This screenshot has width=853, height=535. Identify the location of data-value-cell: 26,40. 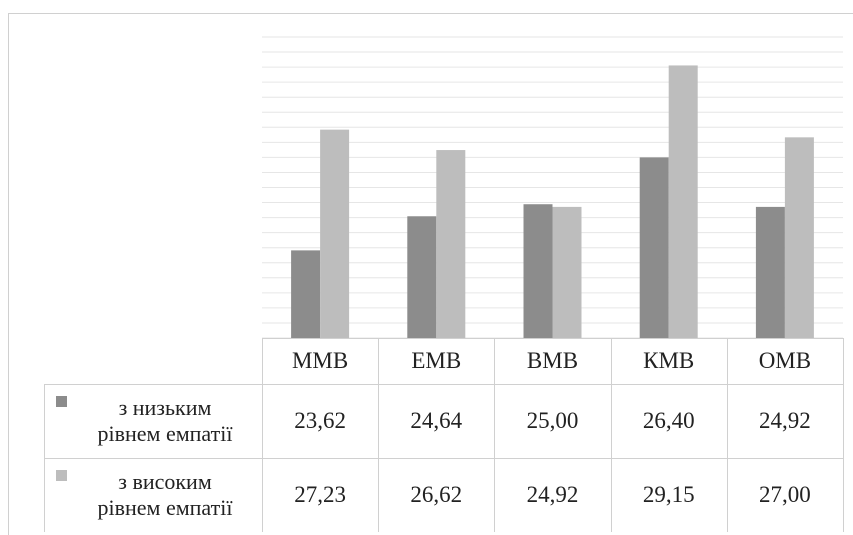
(668, 420).